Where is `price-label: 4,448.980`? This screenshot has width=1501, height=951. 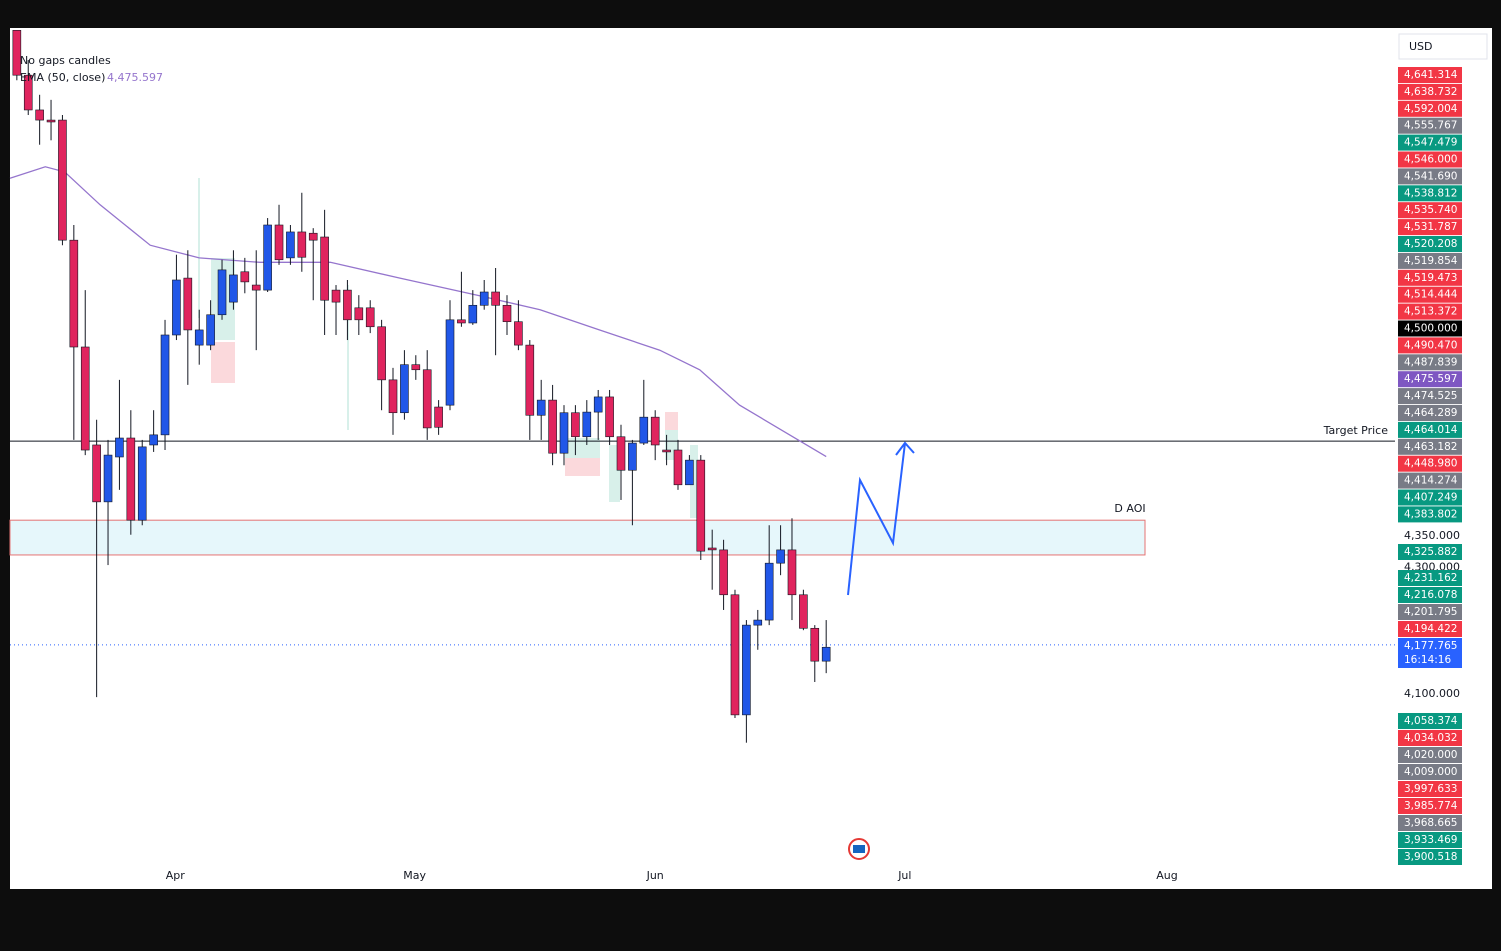
price-label: 4,448.980 is located at coordinates (1430, 464).